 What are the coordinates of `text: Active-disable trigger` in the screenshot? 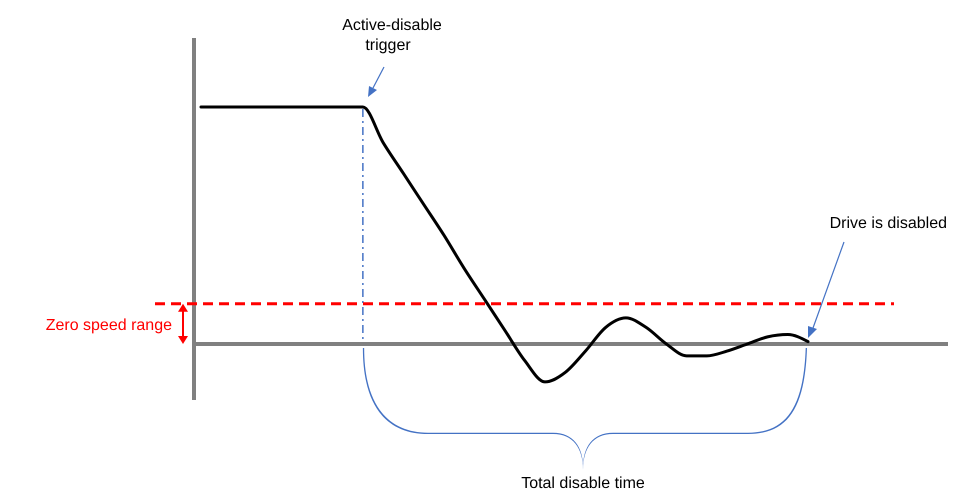 It's located at (392, 35).